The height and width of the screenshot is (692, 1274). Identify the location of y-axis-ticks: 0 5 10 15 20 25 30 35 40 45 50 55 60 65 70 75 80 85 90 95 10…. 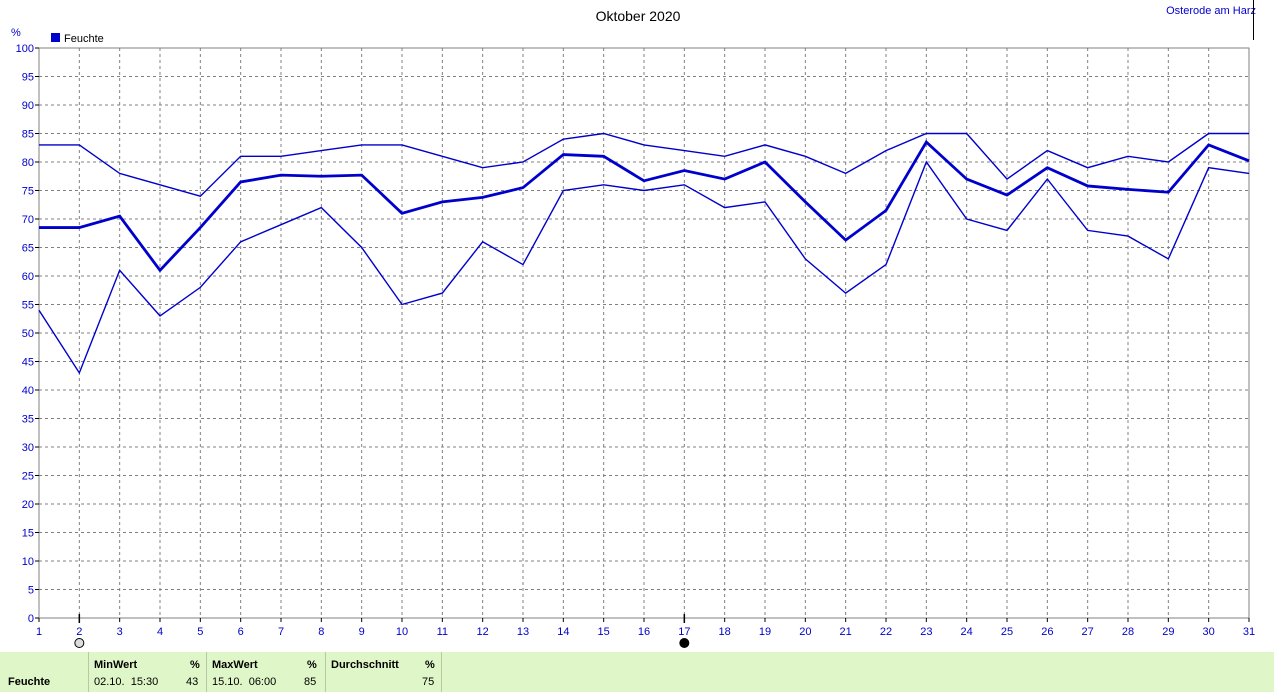
(27, 334).